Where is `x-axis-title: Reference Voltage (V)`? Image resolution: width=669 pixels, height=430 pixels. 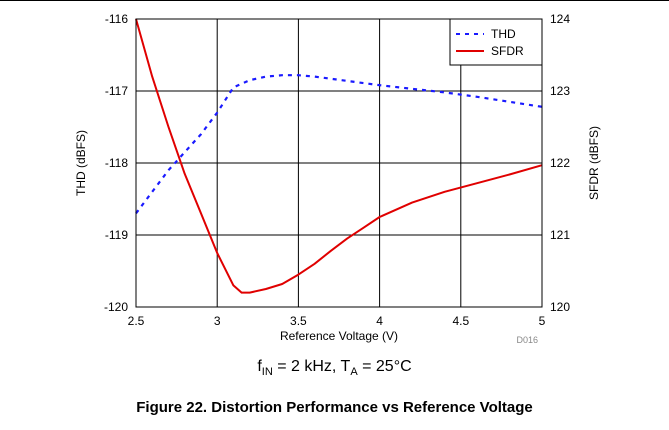
x-axis-title: Reference Voltage (V) is located at coordinates (339, 336).